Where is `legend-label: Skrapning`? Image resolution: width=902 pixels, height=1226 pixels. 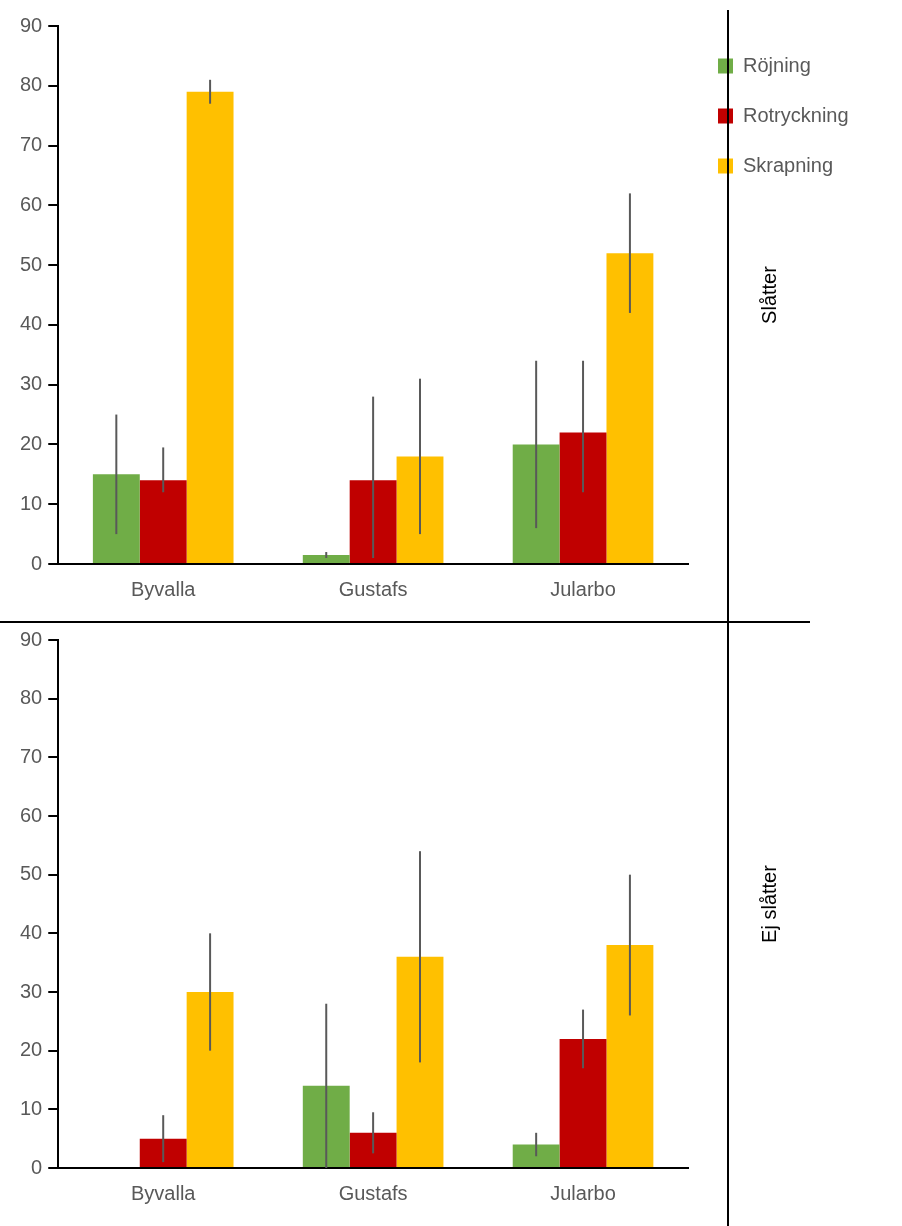
legend-label: Skrapning is located at coordinates (788, 164).